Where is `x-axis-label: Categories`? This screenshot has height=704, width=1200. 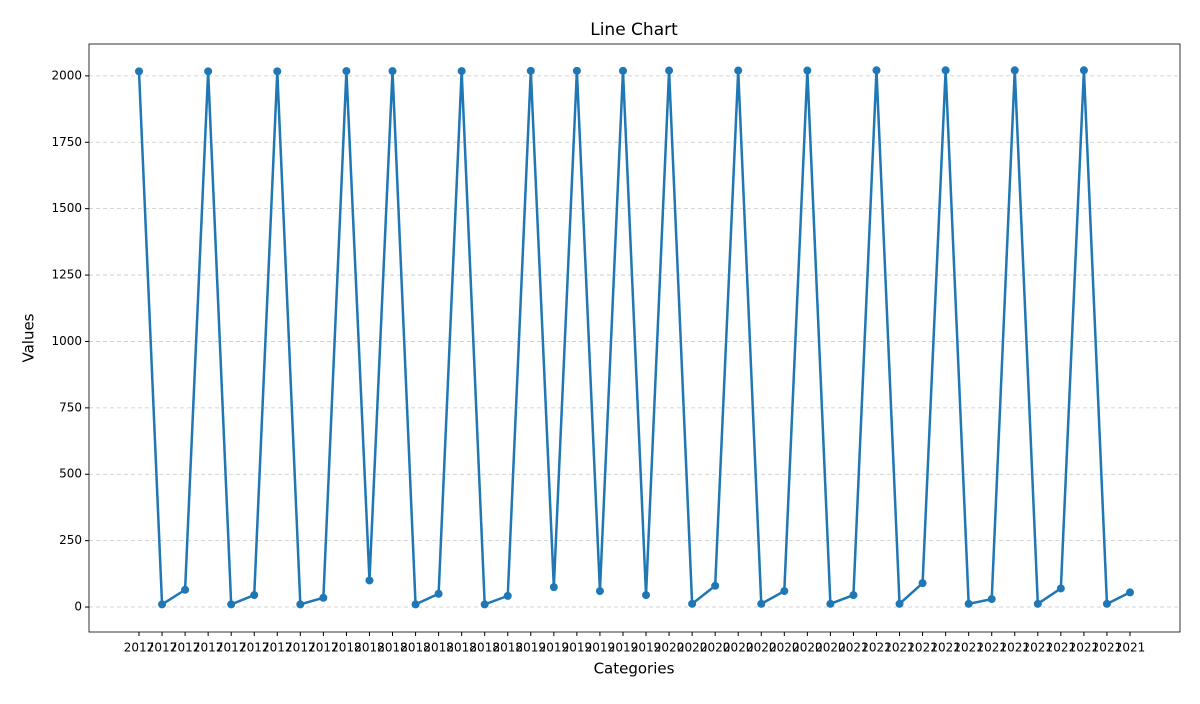
x-axis-label: Categories is located at coordinates (634, 669).